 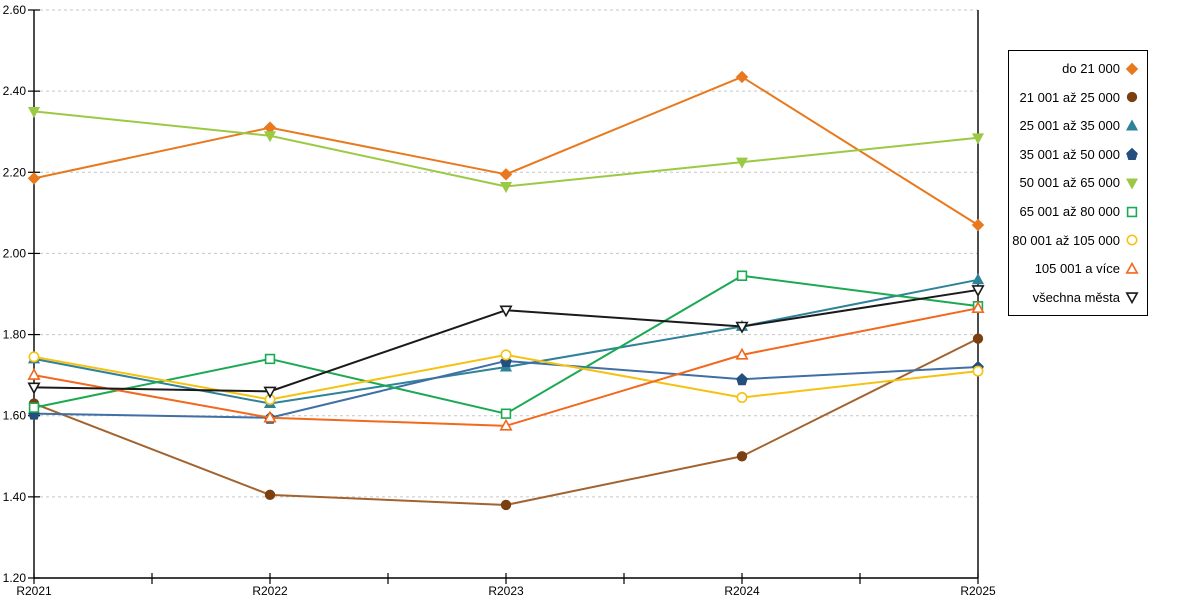 What do you see at coordinates (15, 10) in the screenshot?
I see `y-tick-label: 2.60` at bounding box center [15, 10].